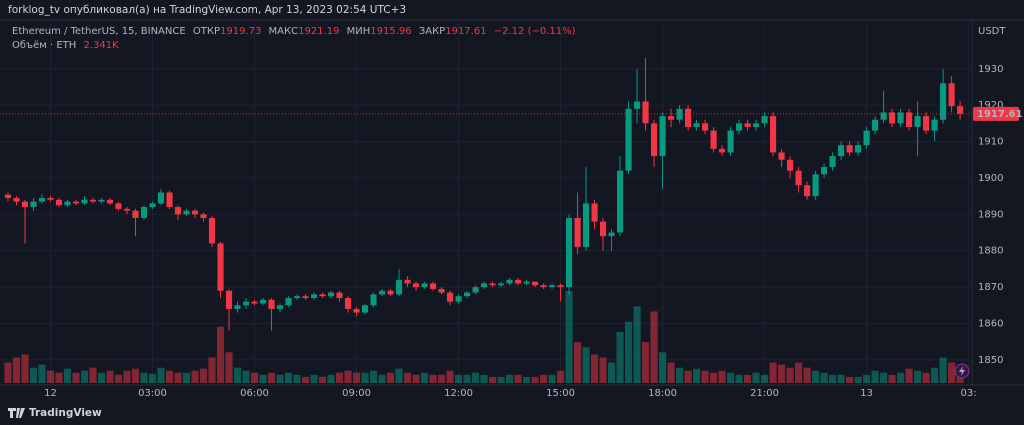 The width and height of the screenshot is (1024, 425). Describe the element at coordinates (990, 142) in the screenshot. I see `y-tick-label: 1910` at that location.